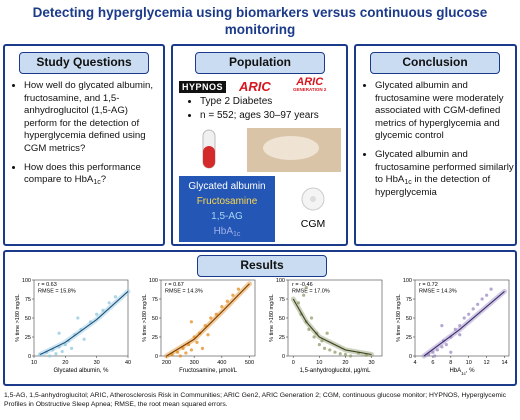 This screenshot has width=520, height=420. I want to click on biomarker: HbA1c, so click(227, 231).